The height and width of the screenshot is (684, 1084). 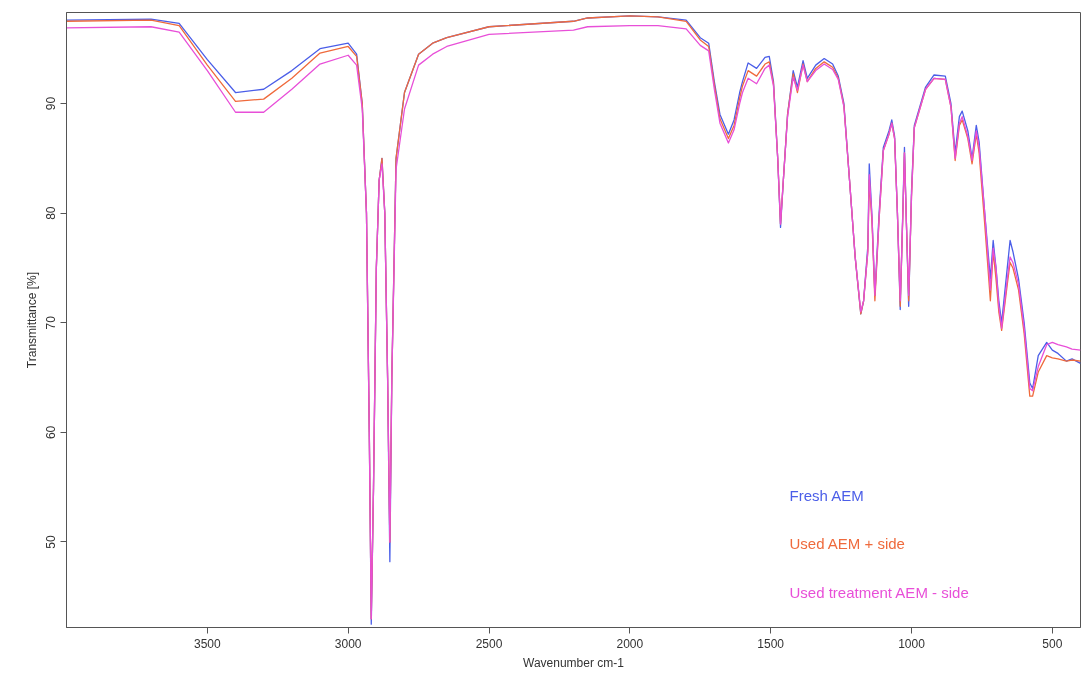 I want to click on y-tick-label: 90, so click(x=51, y=103).